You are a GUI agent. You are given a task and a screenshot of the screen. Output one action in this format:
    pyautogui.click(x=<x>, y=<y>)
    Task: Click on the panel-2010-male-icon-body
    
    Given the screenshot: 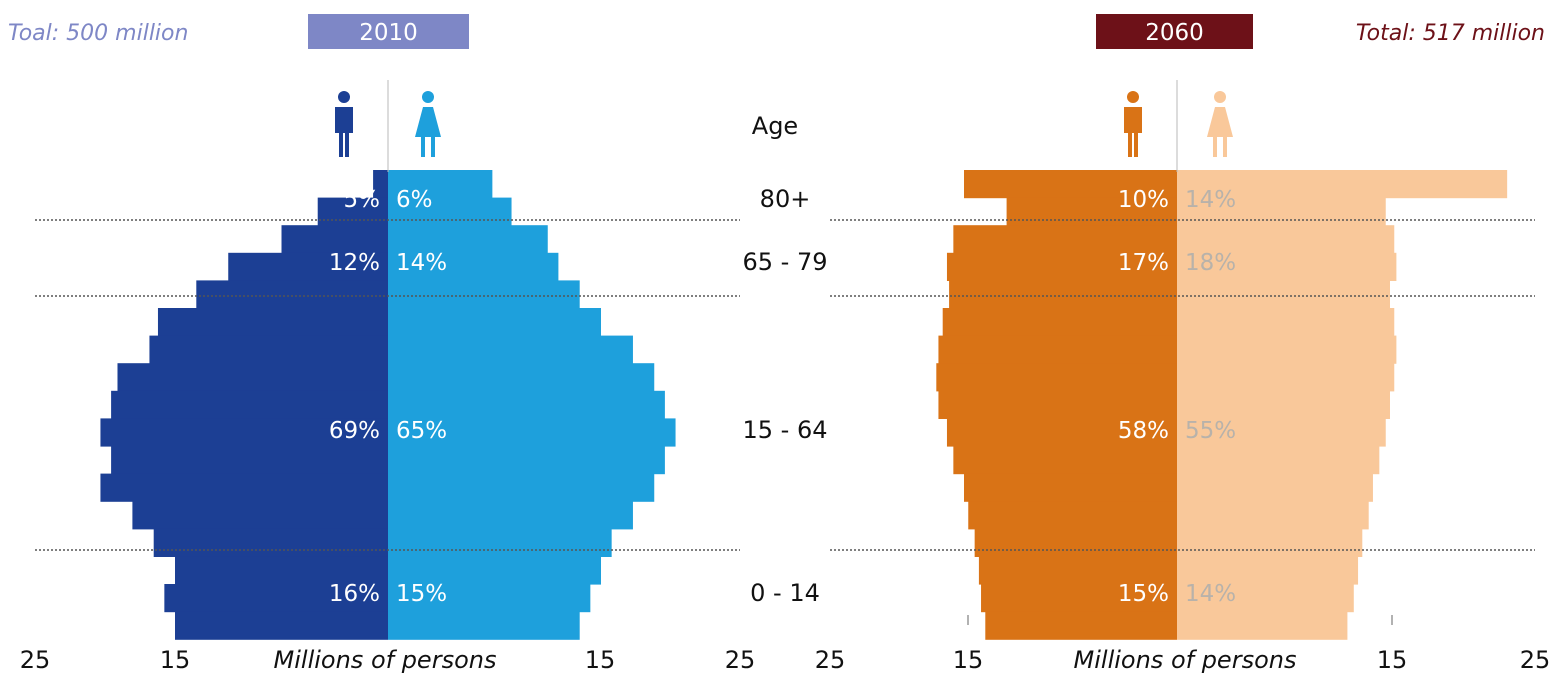 What is the action you would take?
    pyautogui.click(x=344, y=132)
    